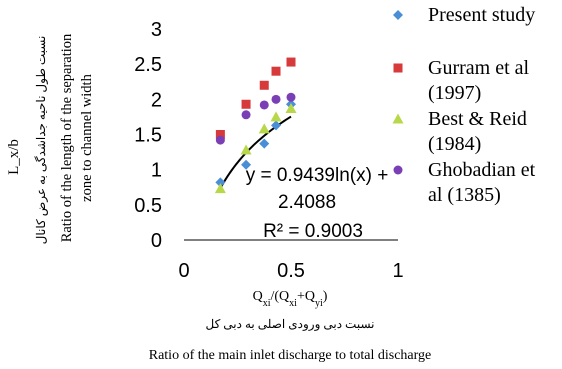 The width and height of the screenshot is (562, 369). Describe the element at coordinates (454, 144) in the screenshot. I see `legend-label: (1984)` at that location.